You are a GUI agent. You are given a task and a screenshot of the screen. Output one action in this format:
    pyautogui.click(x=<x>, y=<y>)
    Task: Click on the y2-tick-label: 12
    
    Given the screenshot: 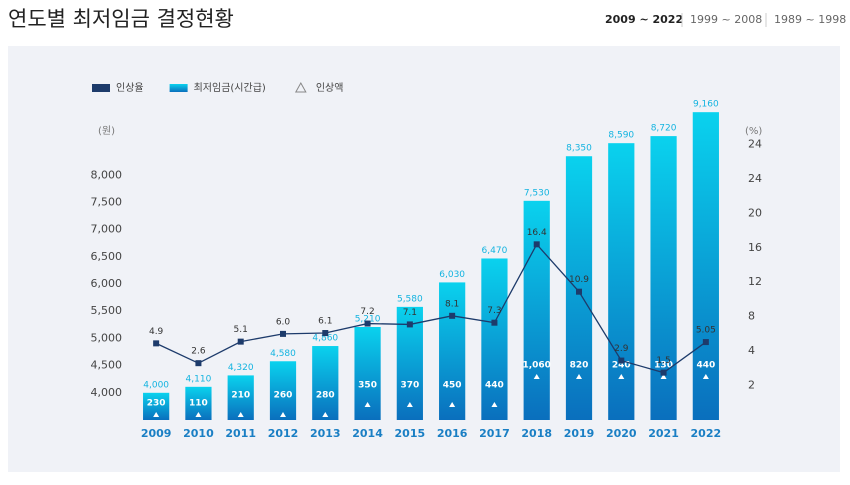 What is the action you would take?
    pyautogui.click(x=755, y=281)
    